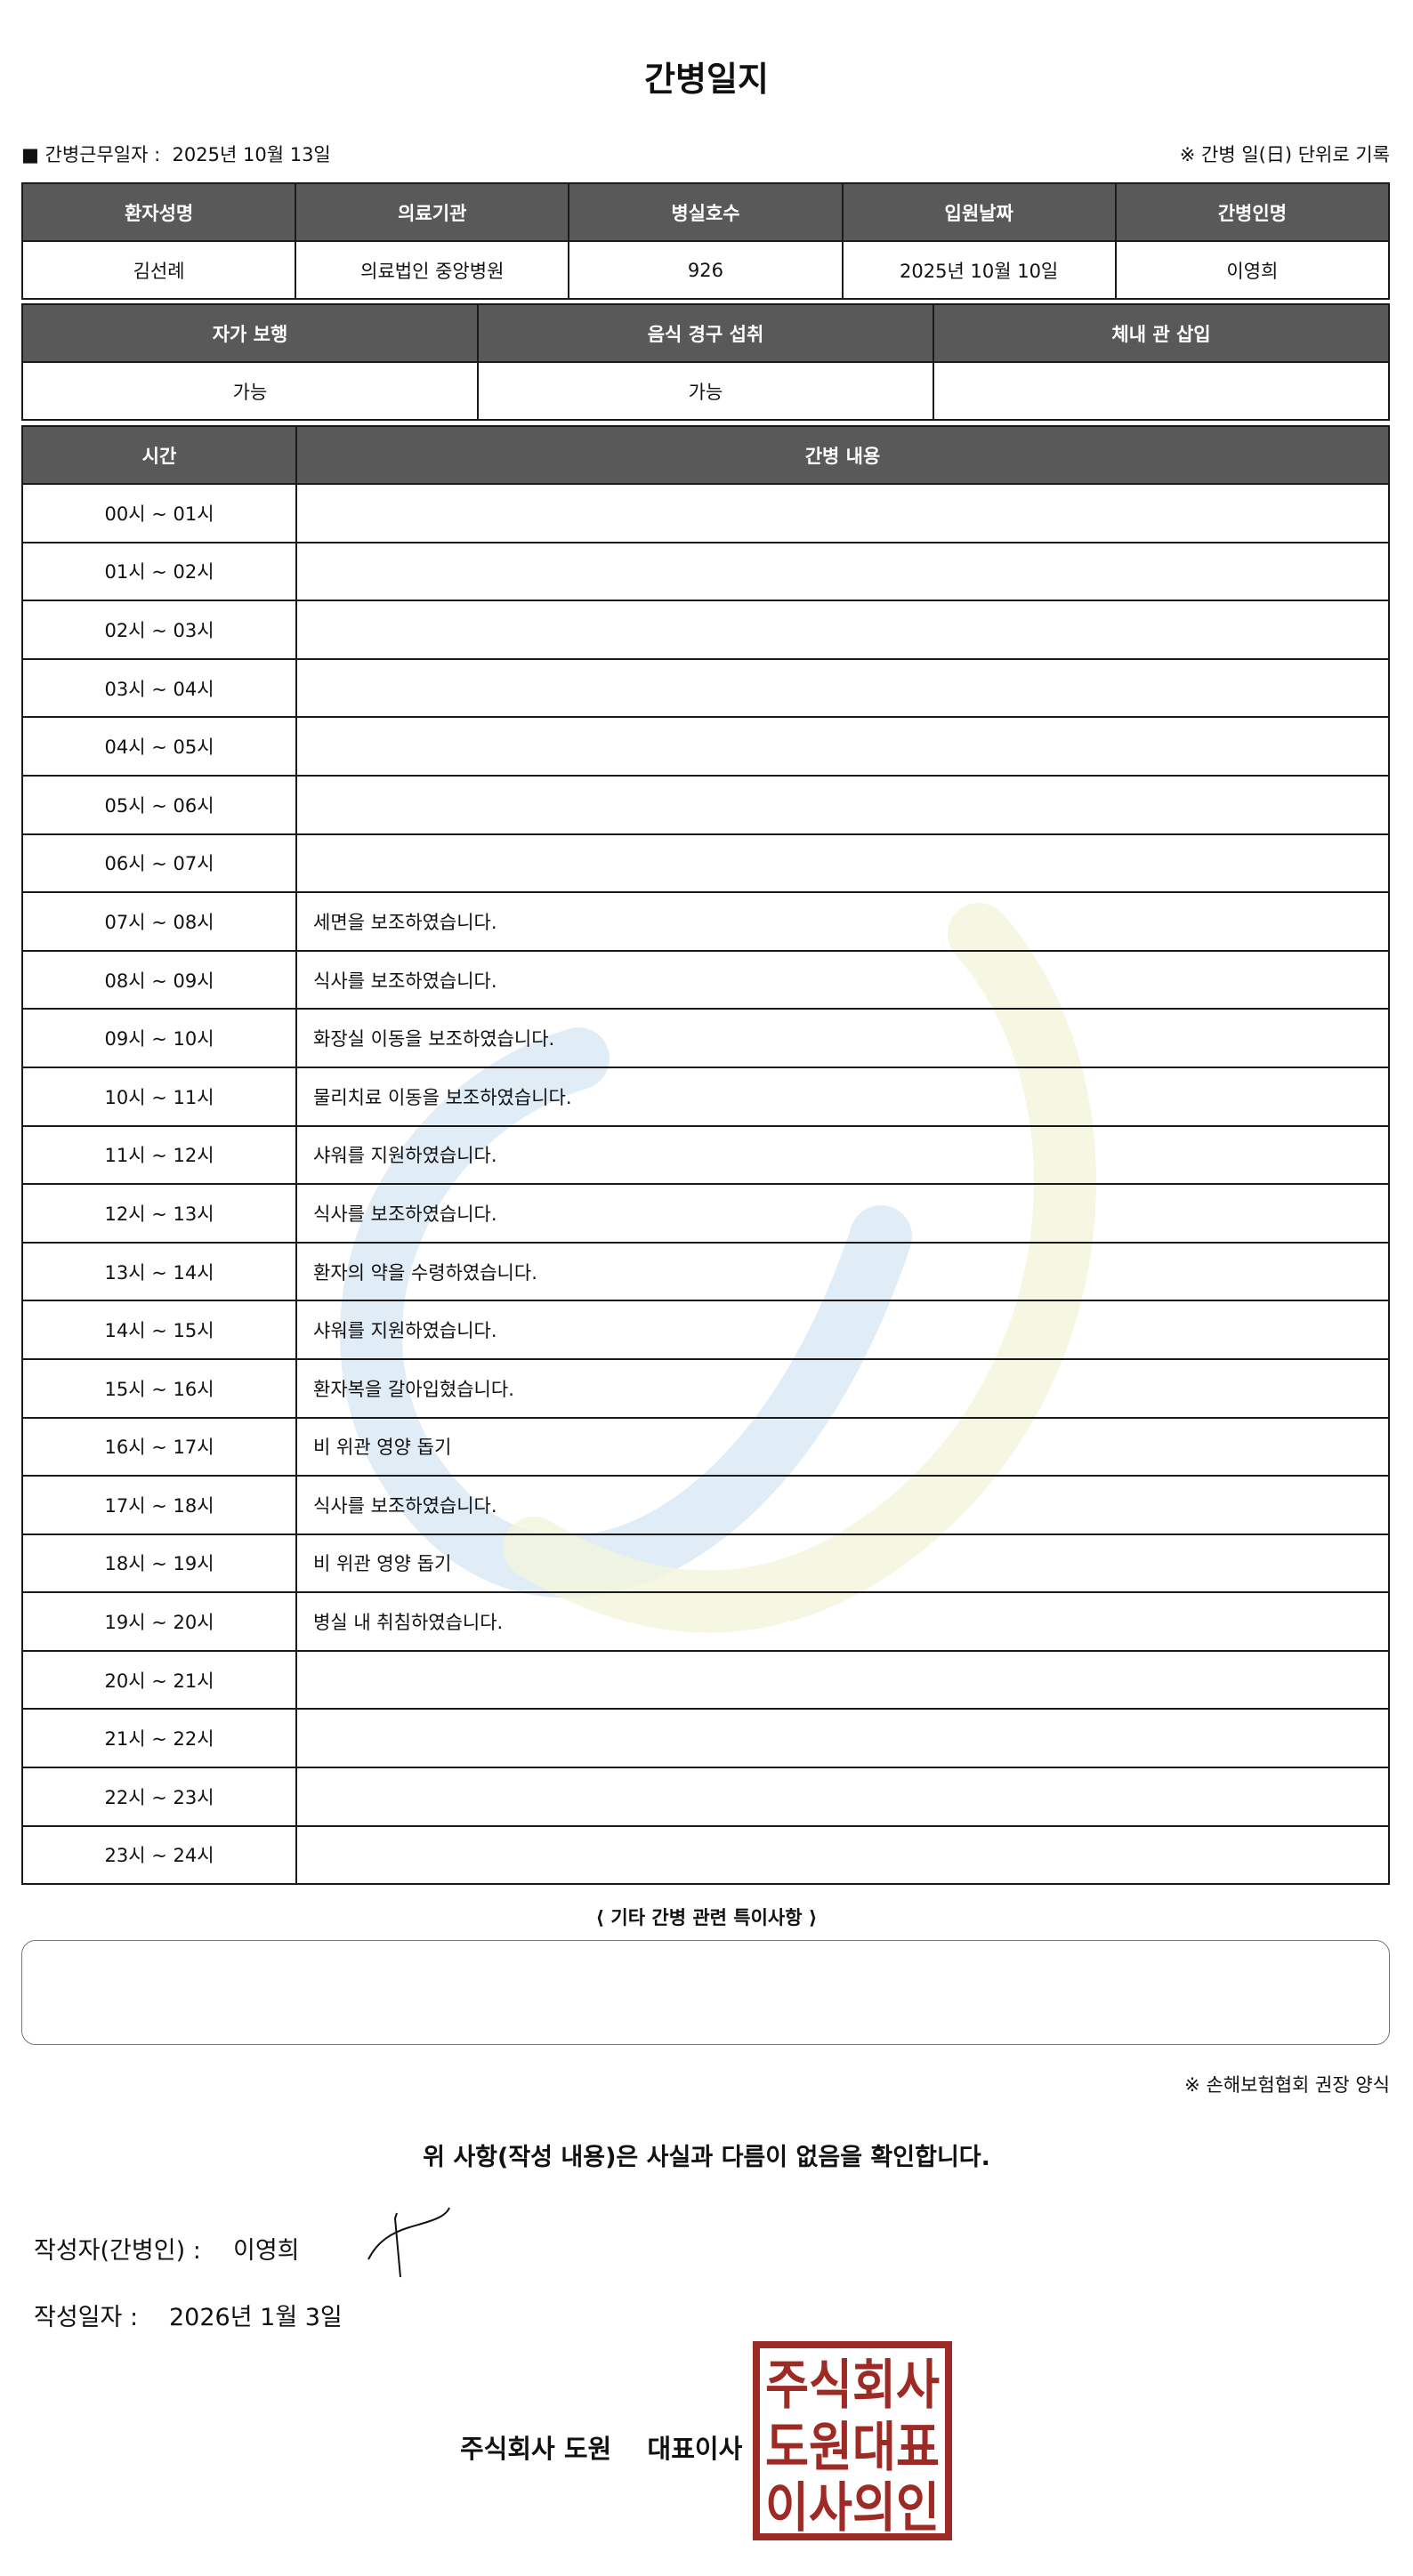 This screenshot has height=2576, width=1413. I want to click on work-date-label: ■ 간병근무일자 :, so click(91, 154).